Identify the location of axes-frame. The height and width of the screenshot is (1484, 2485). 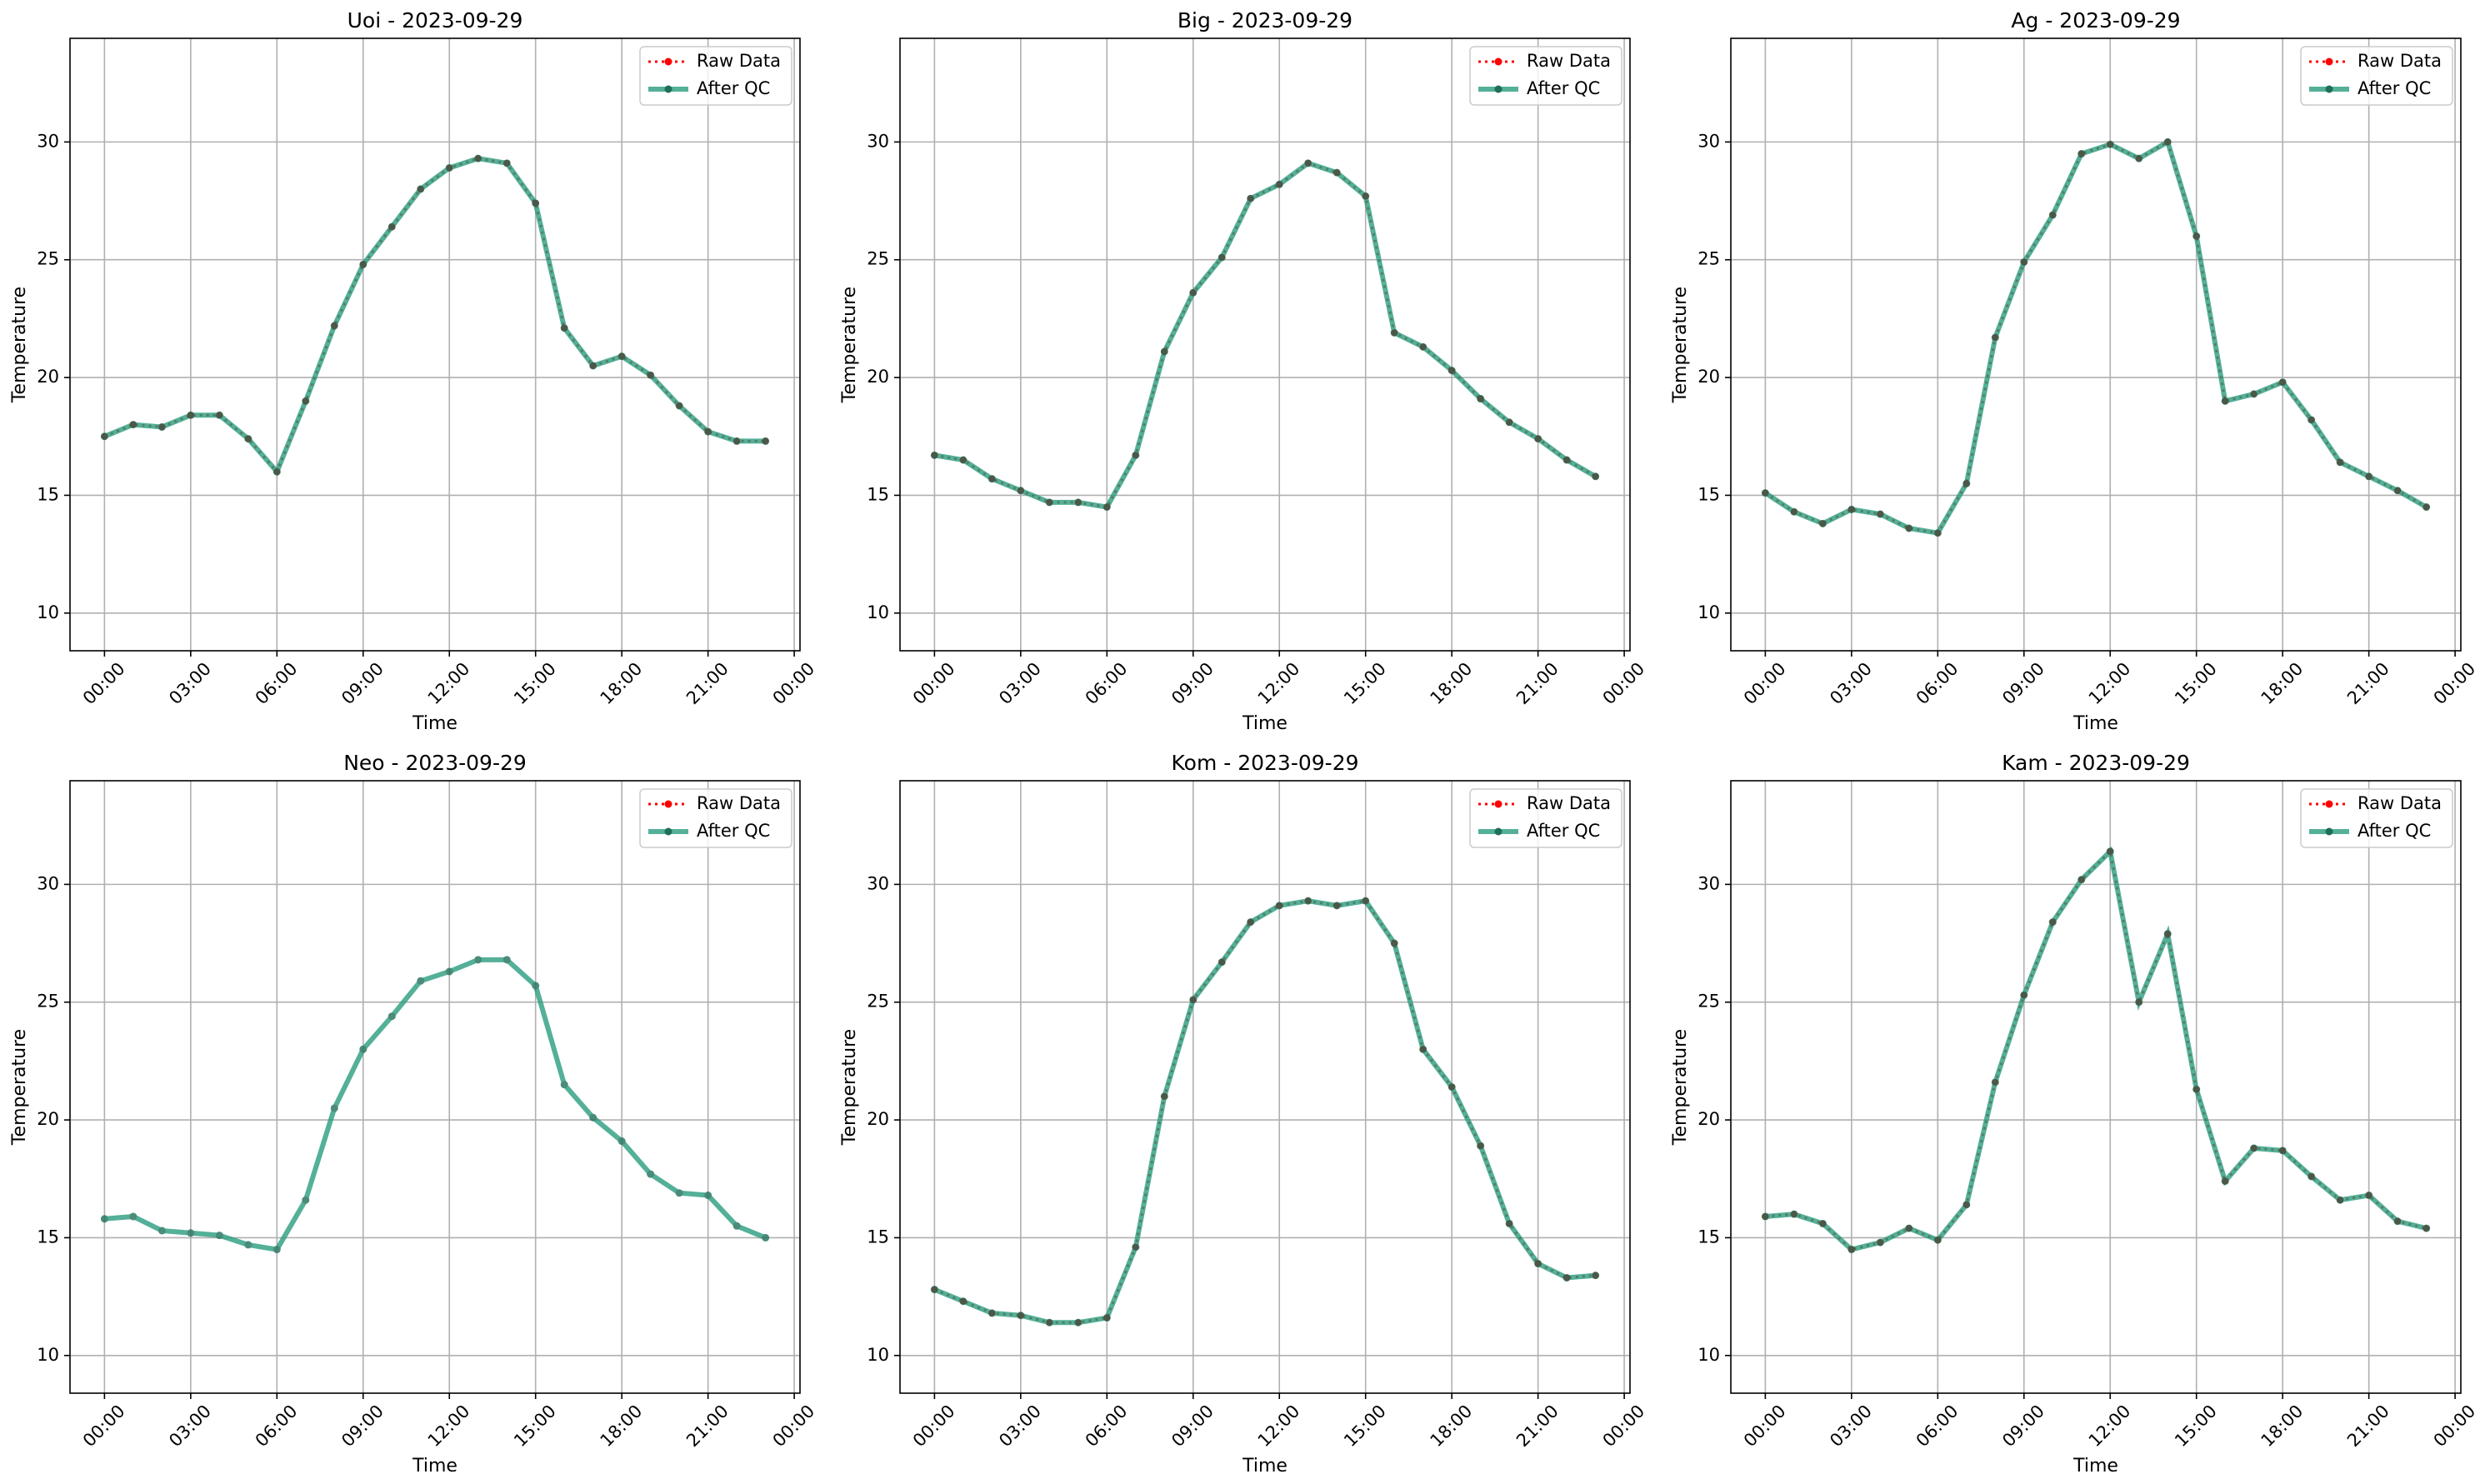
(2096, 1087).